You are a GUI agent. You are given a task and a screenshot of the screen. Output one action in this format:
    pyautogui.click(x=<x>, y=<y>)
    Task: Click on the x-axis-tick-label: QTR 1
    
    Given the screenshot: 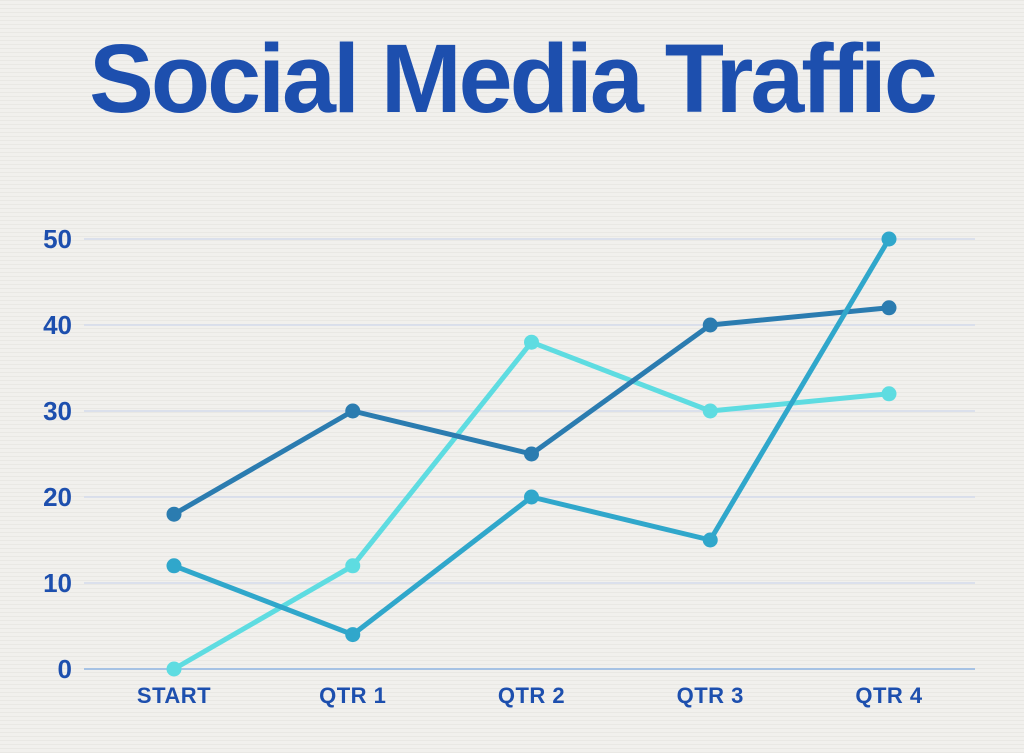 What is the action you would take?
    pyautogui.click(x=352, y=695)
    